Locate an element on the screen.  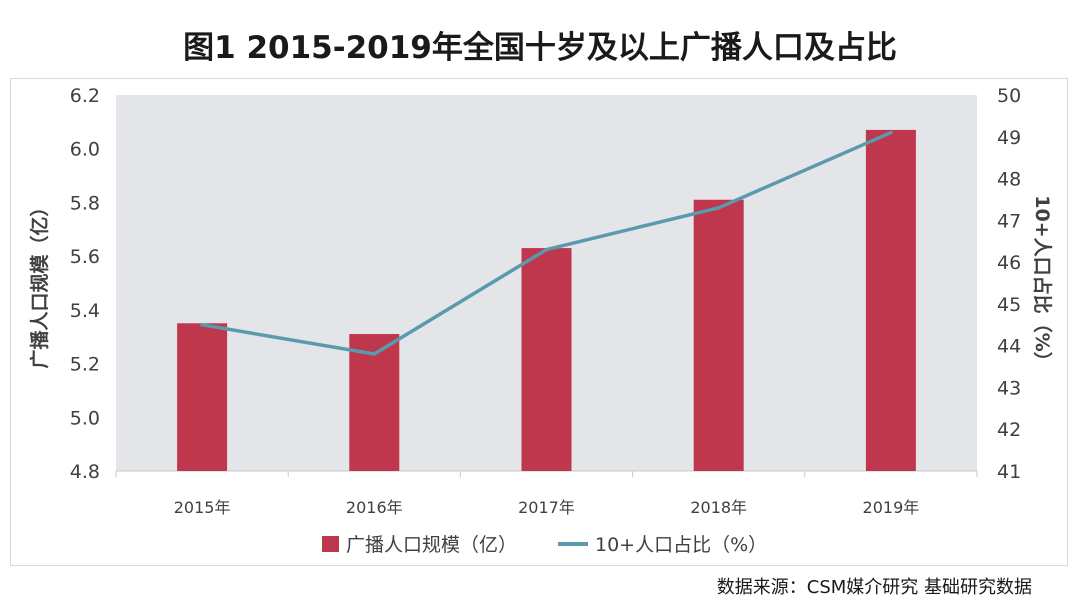
right-tick-label: 41 is located at coordinates (1009, 472).